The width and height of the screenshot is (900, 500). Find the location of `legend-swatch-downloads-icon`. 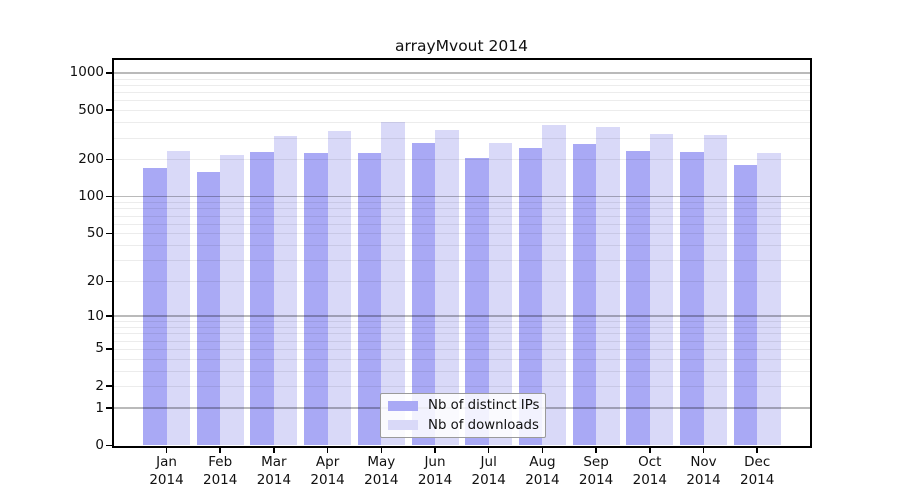

legend-swatch-downloads-icon is located at coordinates (403, 425).